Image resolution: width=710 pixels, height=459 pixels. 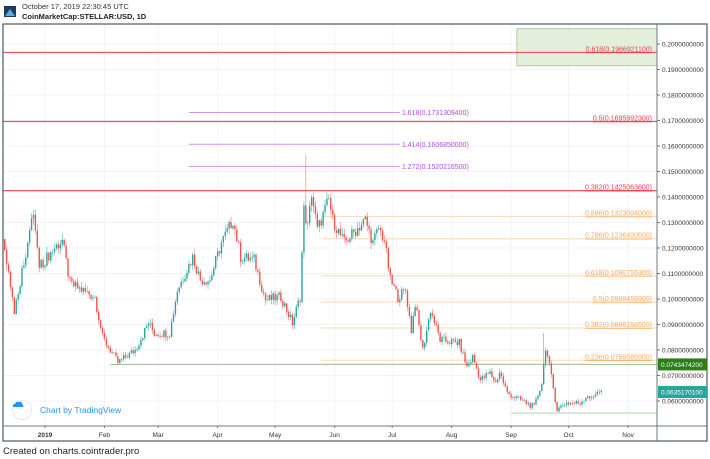 What do you see at coordinates (435, 145) in the screenshot?
I see `fib-level-label: 1.414(0.1606850000)` at bounding box center [435, 145].